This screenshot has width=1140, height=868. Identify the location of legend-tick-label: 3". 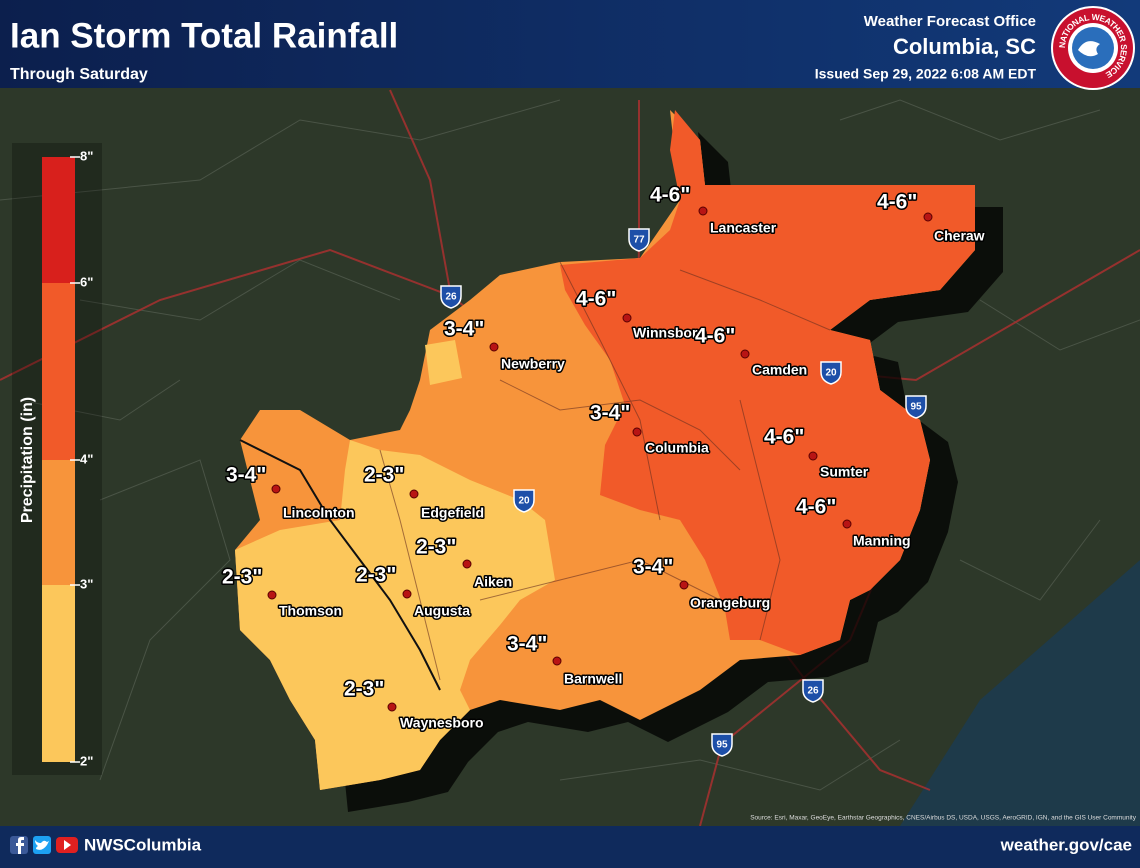
(86, 583).